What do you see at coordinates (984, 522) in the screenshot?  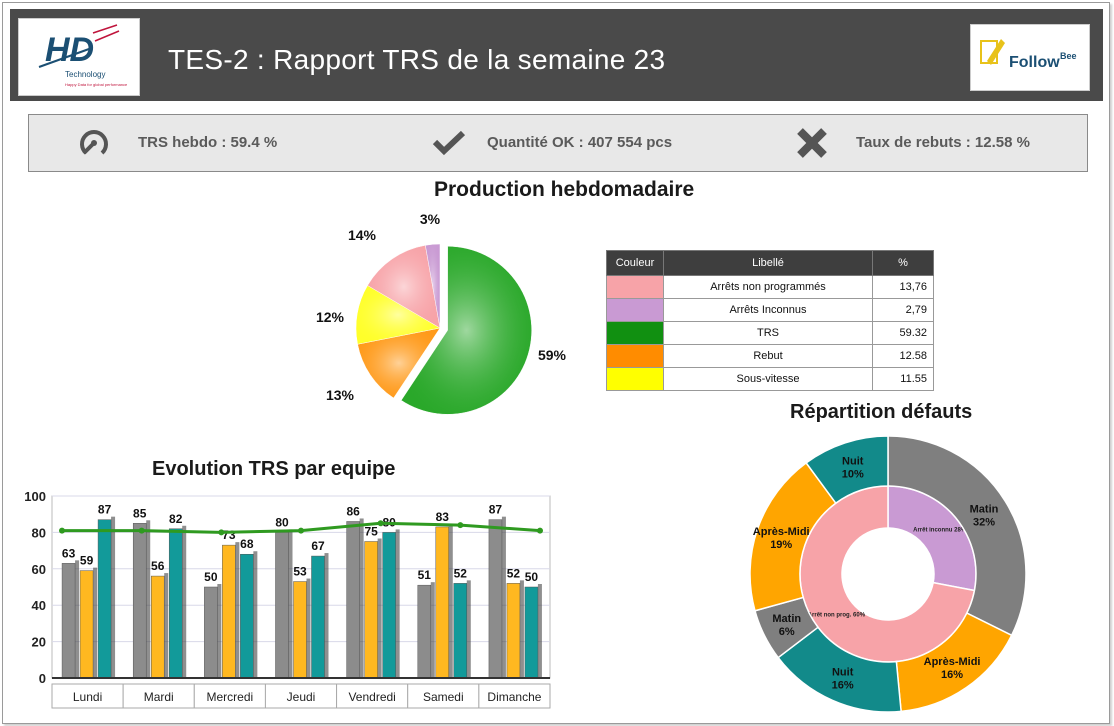 I see `sunburst-outer-percent: 32%` at bounding box center [984, 522].